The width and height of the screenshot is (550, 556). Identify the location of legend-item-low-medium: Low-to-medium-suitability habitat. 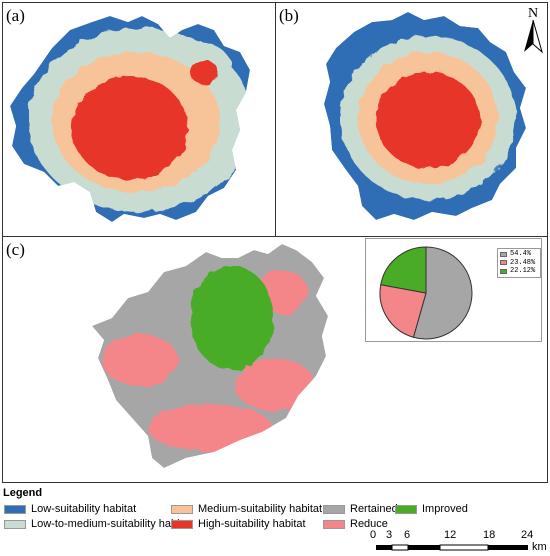
(98, 524).